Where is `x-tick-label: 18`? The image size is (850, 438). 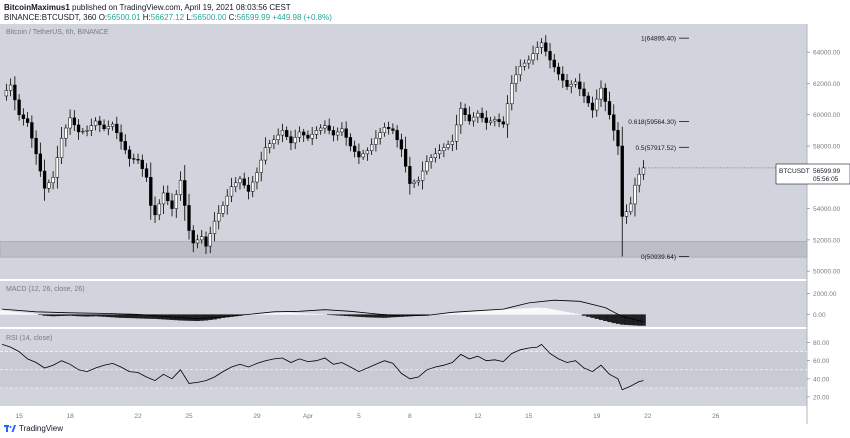 x-tick-label: 18 is located at coordinates (70, 416).